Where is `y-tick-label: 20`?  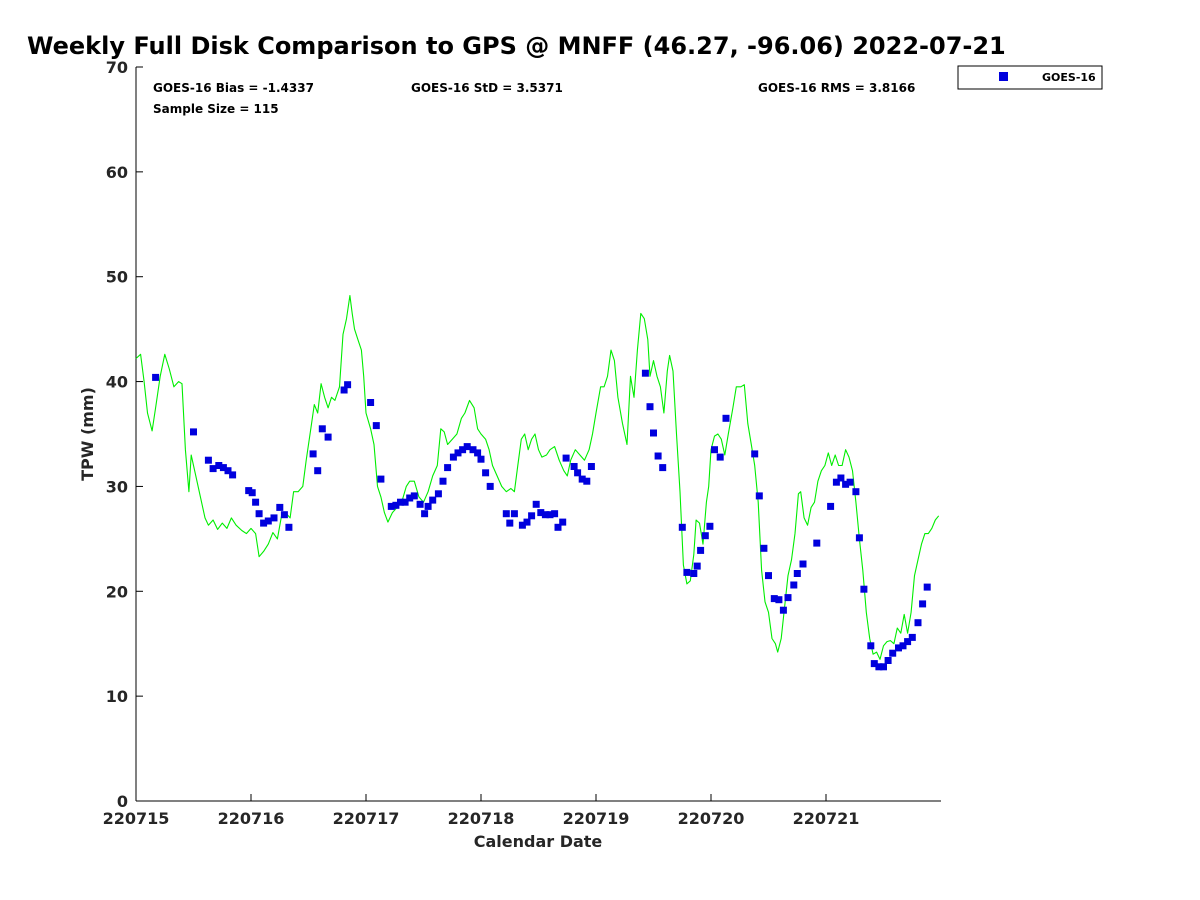
y-tick-label: 20 is located at coordinates (117, 591).